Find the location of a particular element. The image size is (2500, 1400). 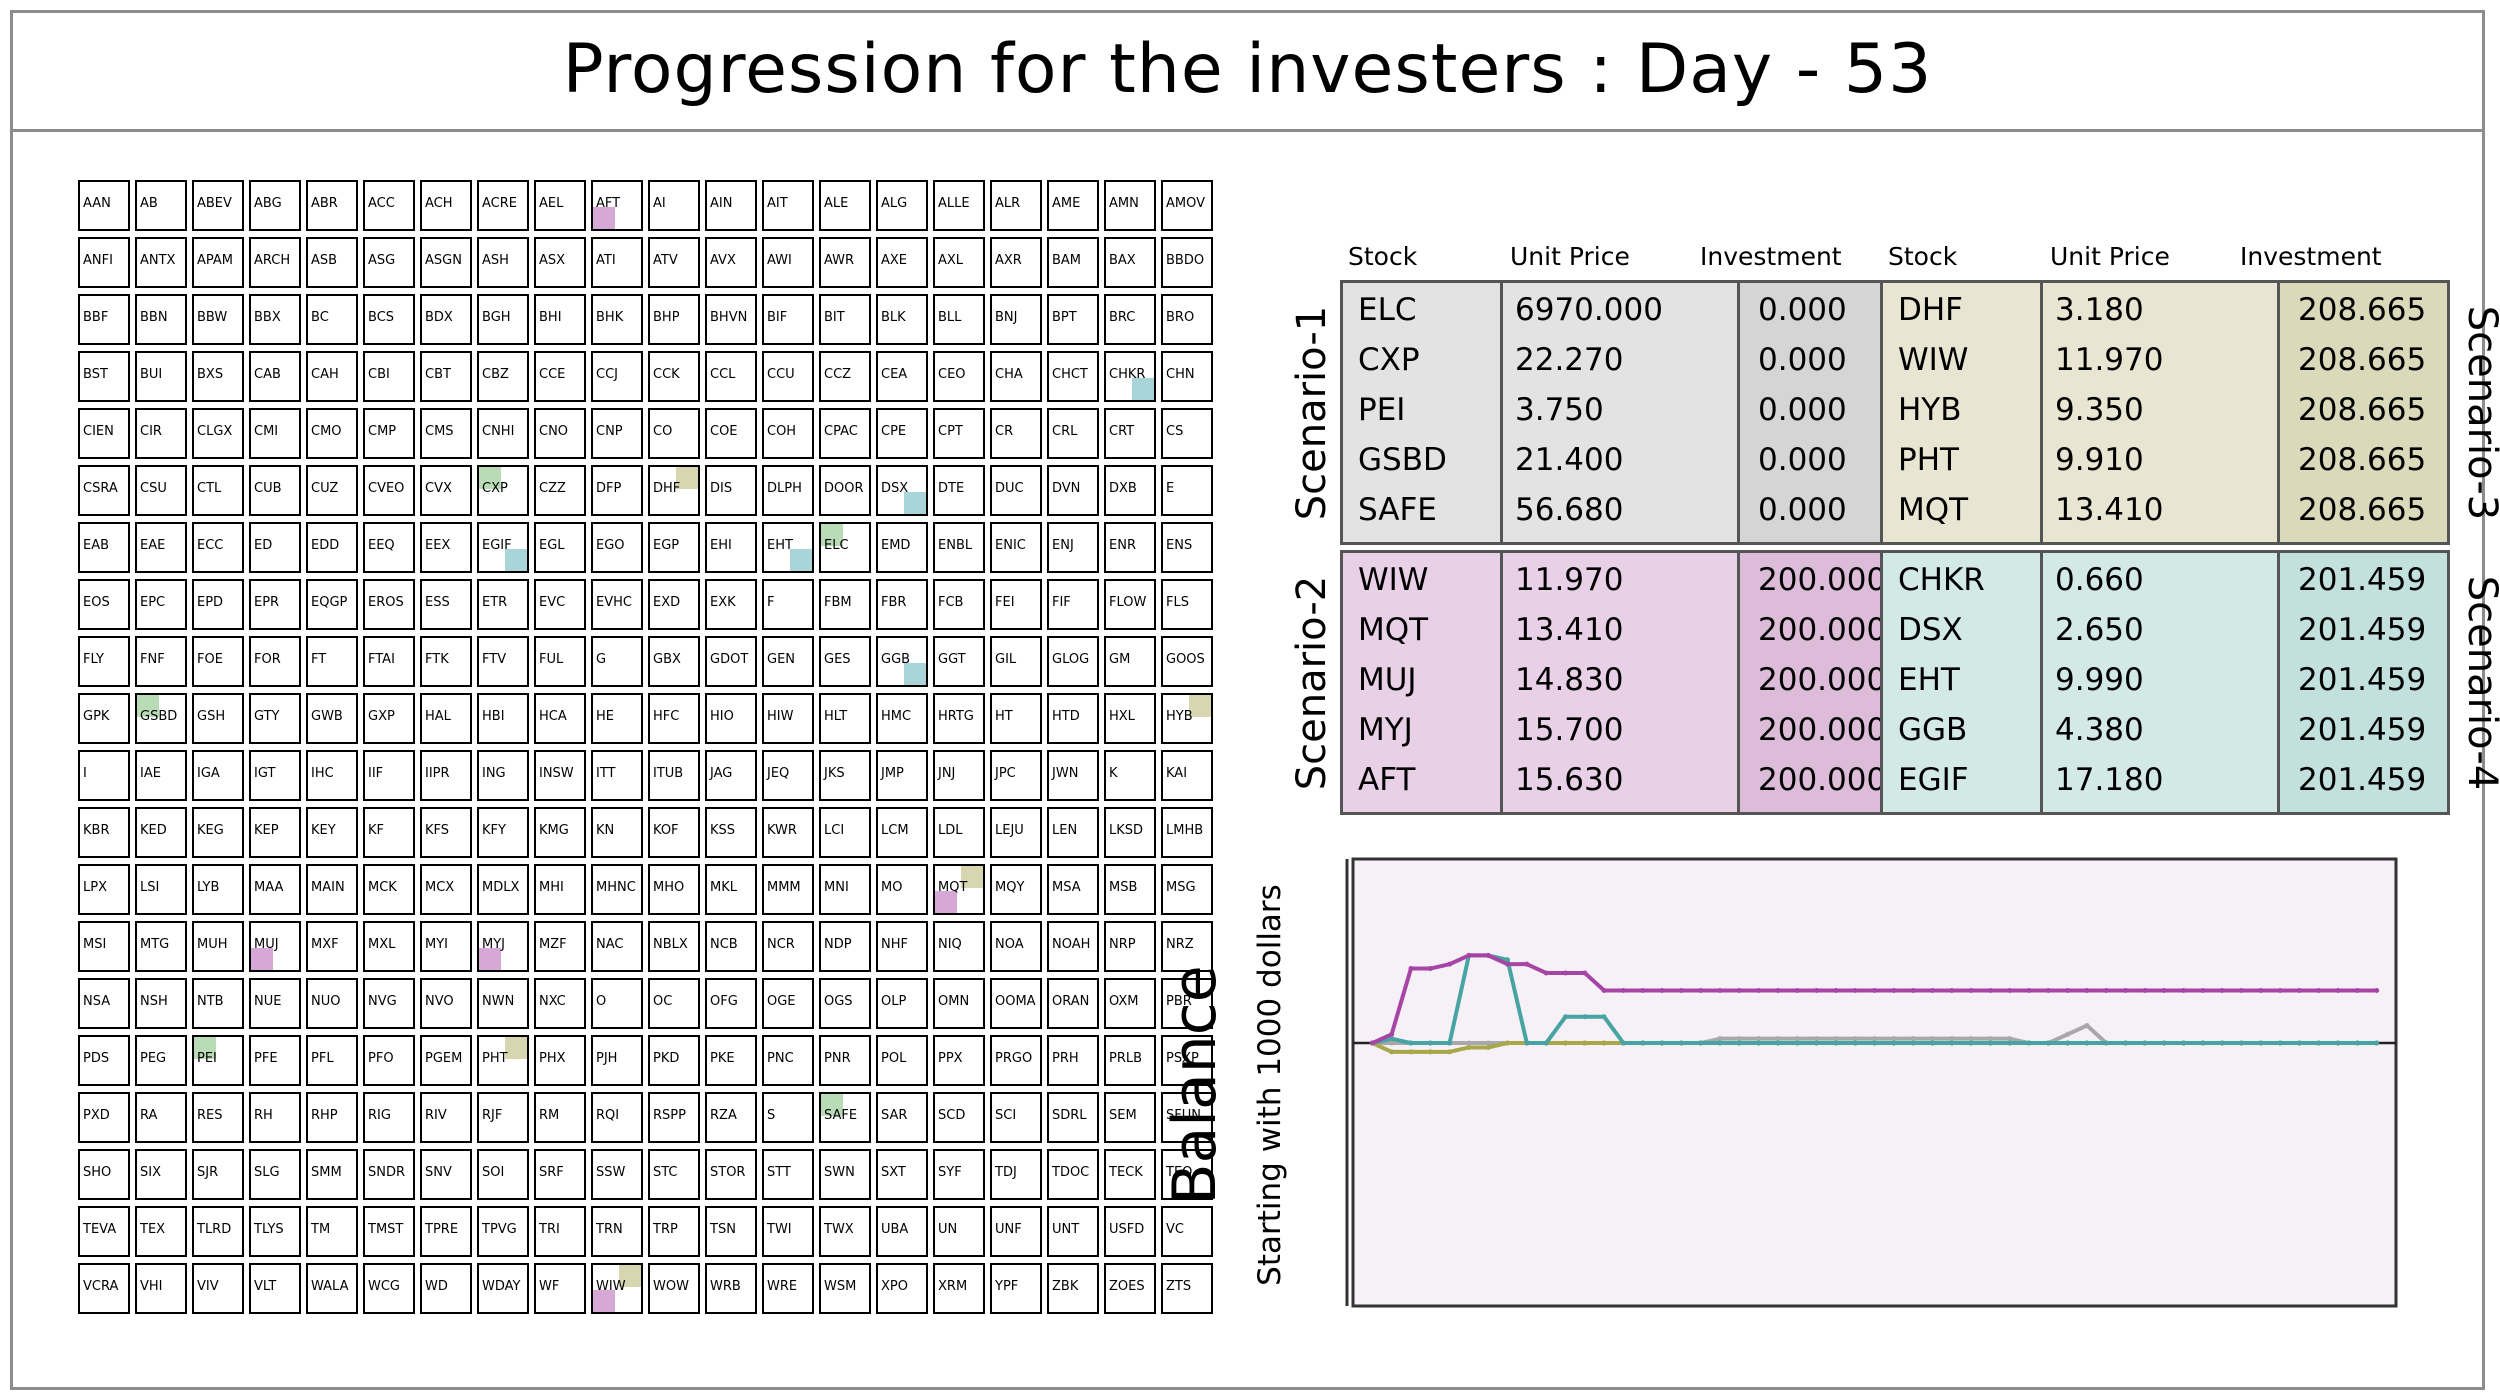

ticker-label: ZOES is located at coordinates (1127, 1286).